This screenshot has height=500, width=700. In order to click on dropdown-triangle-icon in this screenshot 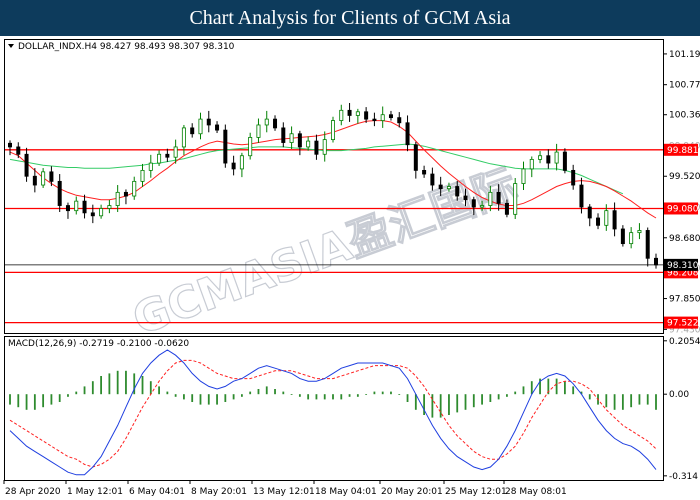, I will do `click(11, 46)`.